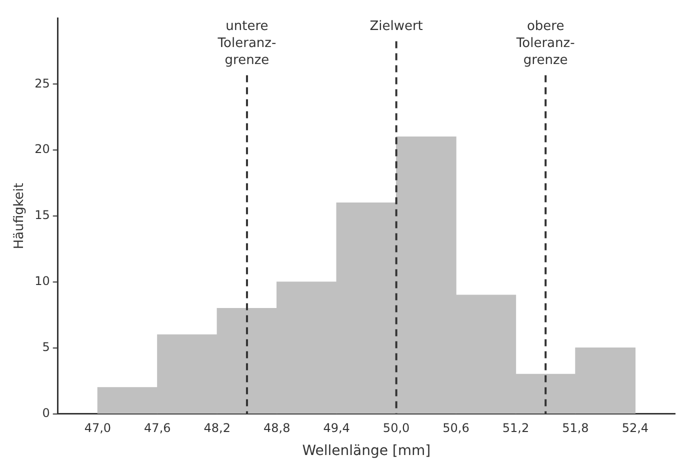  What do you see at coordinates (396, 428) in the screenshot?
I see `x-tick-label: 50,0` at bounding box center [396, 428].